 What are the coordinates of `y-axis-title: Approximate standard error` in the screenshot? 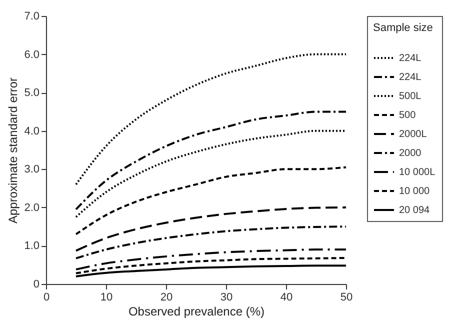 It's located at (13, 150).